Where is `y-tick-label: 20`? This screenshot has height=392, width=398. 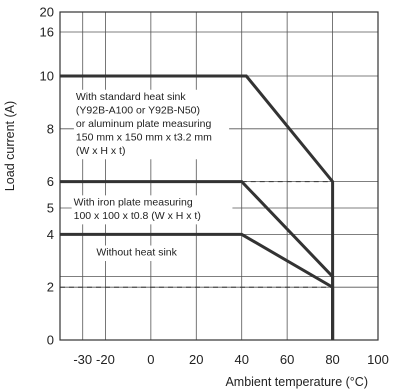
y-tick-label: 20 is located at coordinates (47, 12).